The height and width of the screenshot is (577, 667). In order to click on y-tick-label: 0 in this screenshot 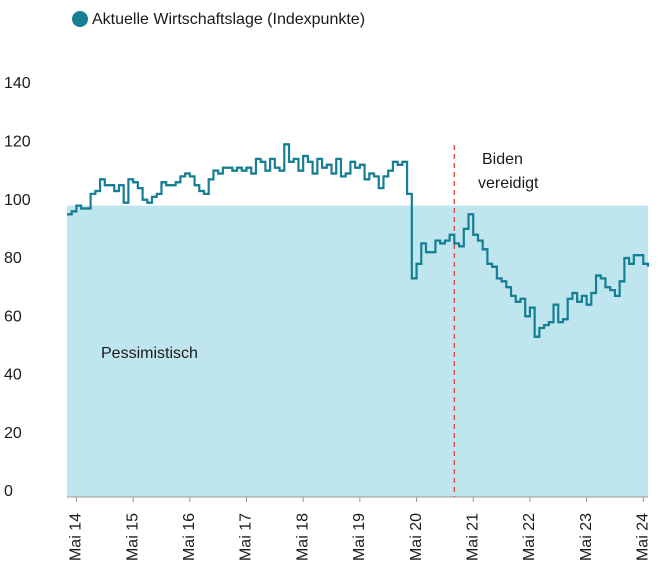, I will do `click(8, 491)`.